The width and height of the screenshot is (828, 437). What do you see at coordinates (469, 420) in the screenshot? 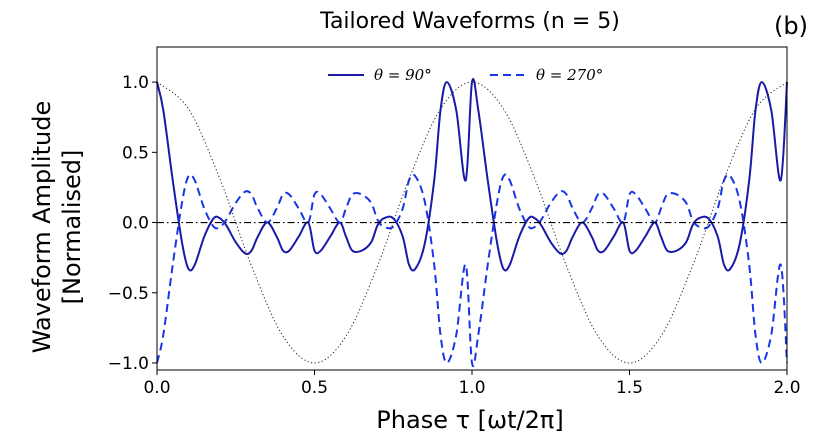
I see `x-axis-label: Phase τ [ωt/2π]` at bounding box center [469, 420].